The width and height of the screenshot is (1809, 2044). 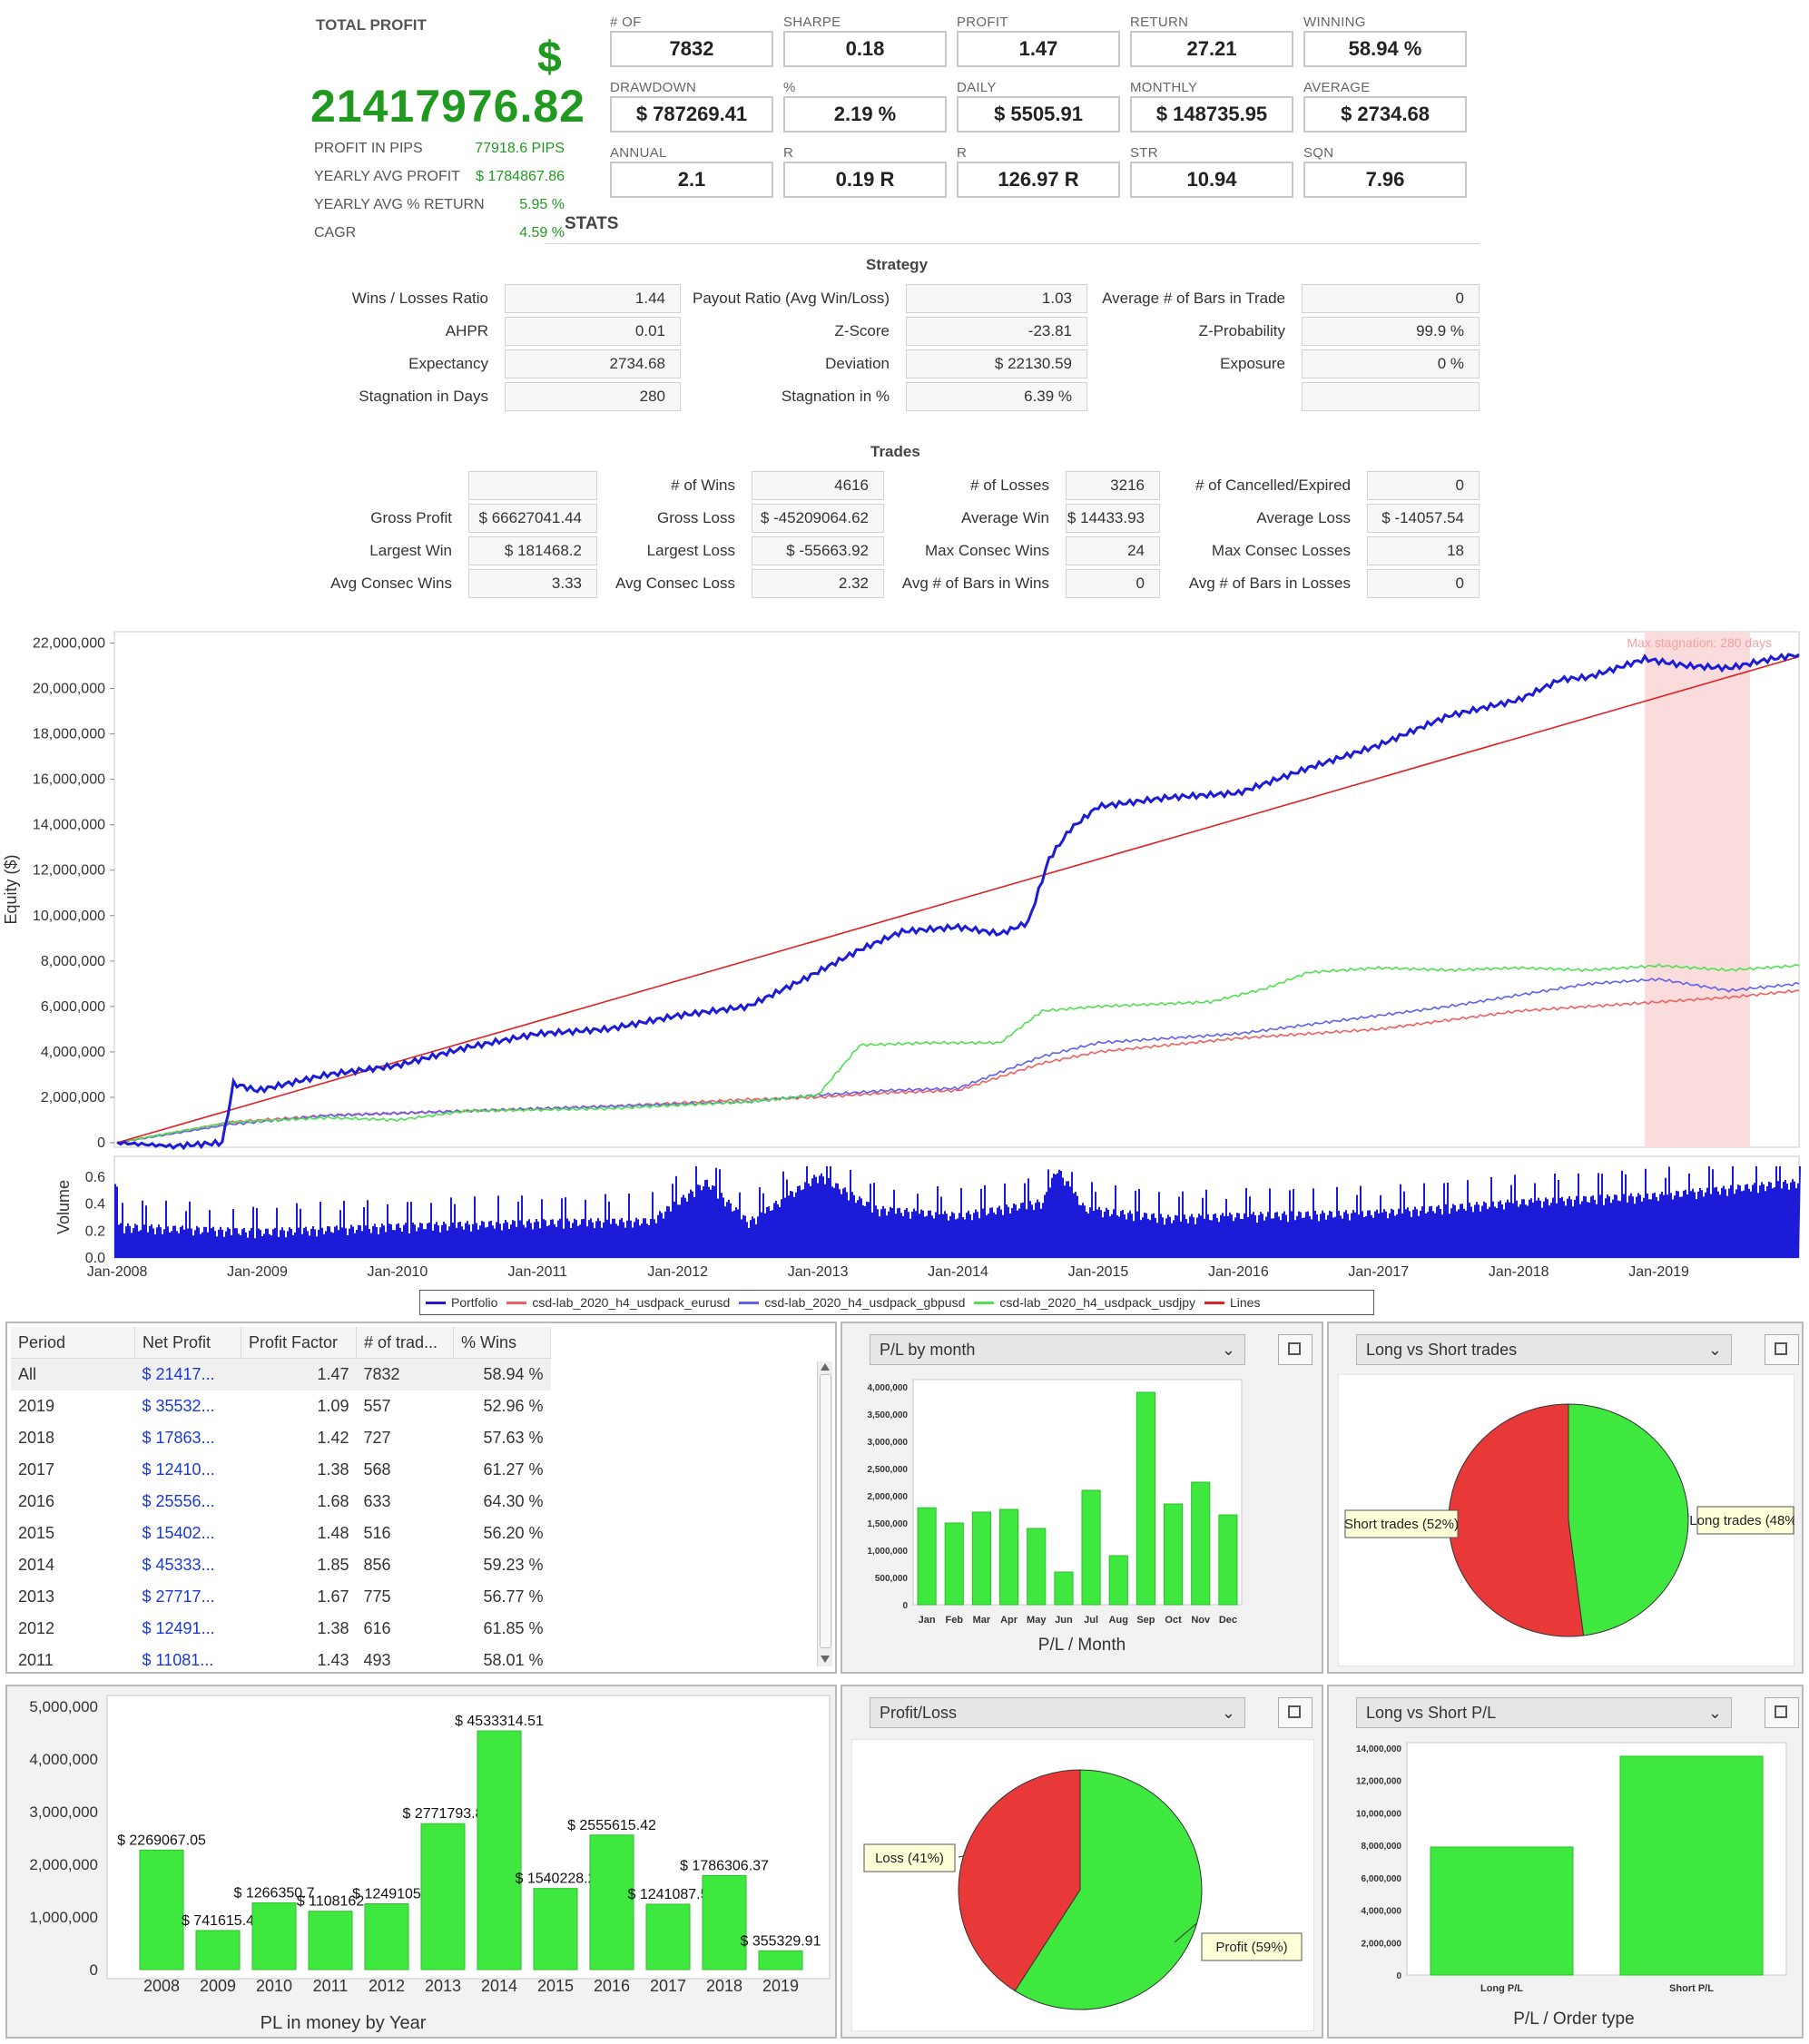 What do you see at coordinates (1149, 396) in the screenshot?
I see `strategy-label` at bounding box center [1149, 396].